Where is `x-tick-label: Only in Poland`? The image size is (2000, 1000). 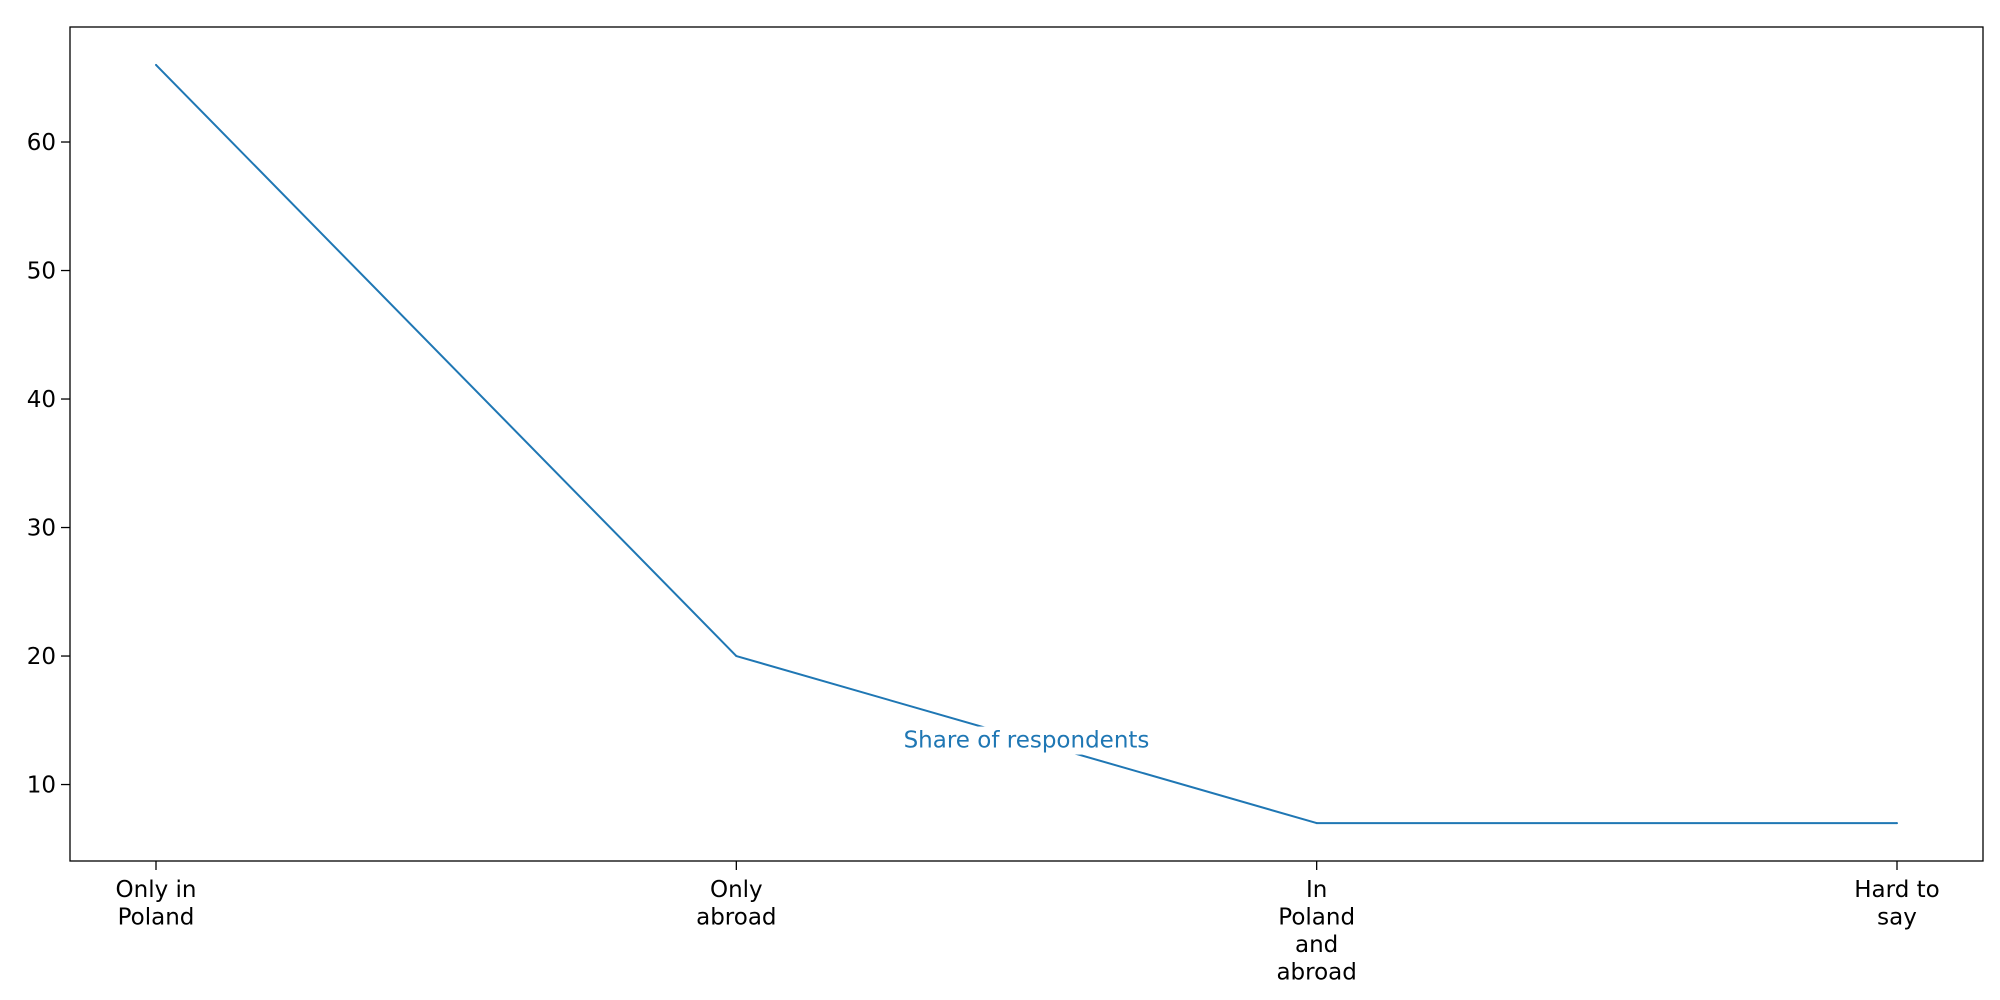 x-tick-label: Only in Poland is located at coordinates (156, 904).